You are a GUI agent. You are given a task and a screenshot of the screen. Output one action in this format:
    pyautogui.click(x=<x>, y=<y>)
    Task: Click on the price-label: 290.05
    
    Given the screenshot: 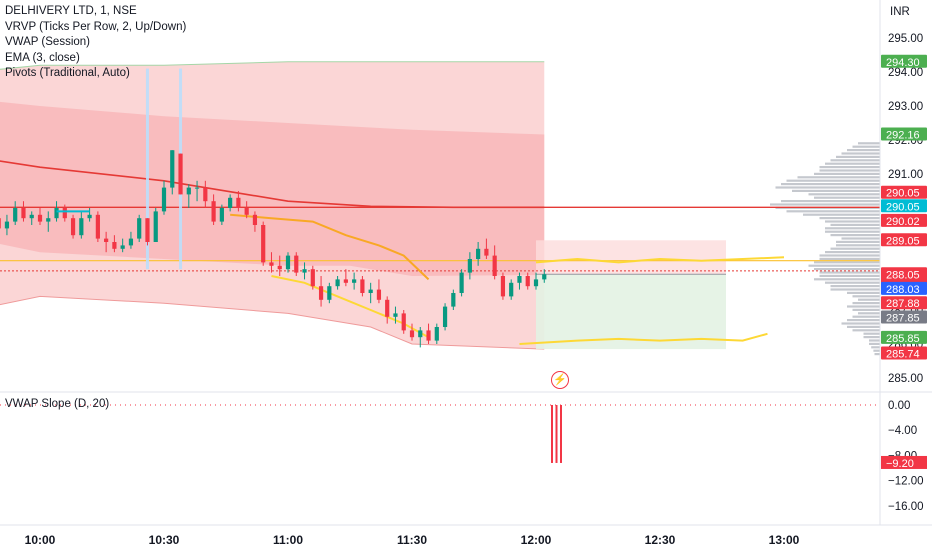 What is the action you would take?
    pyautogui.click(x=903, y=207)
    